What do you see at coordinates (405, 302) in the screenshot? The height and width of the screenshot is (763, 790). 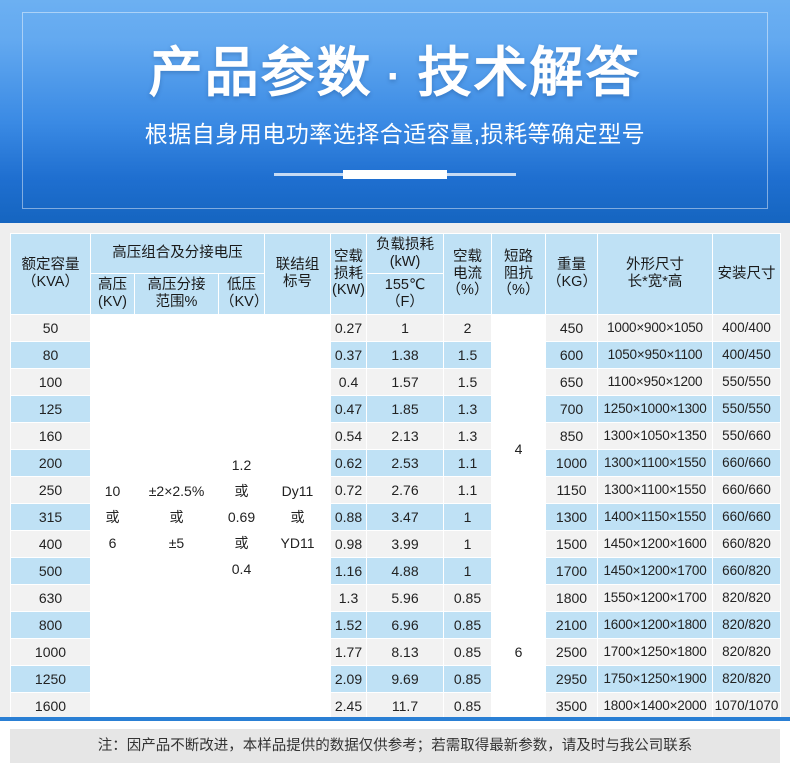 I see `header-load-loss-155c-line2: （F）` at bounding box center [405, 302].